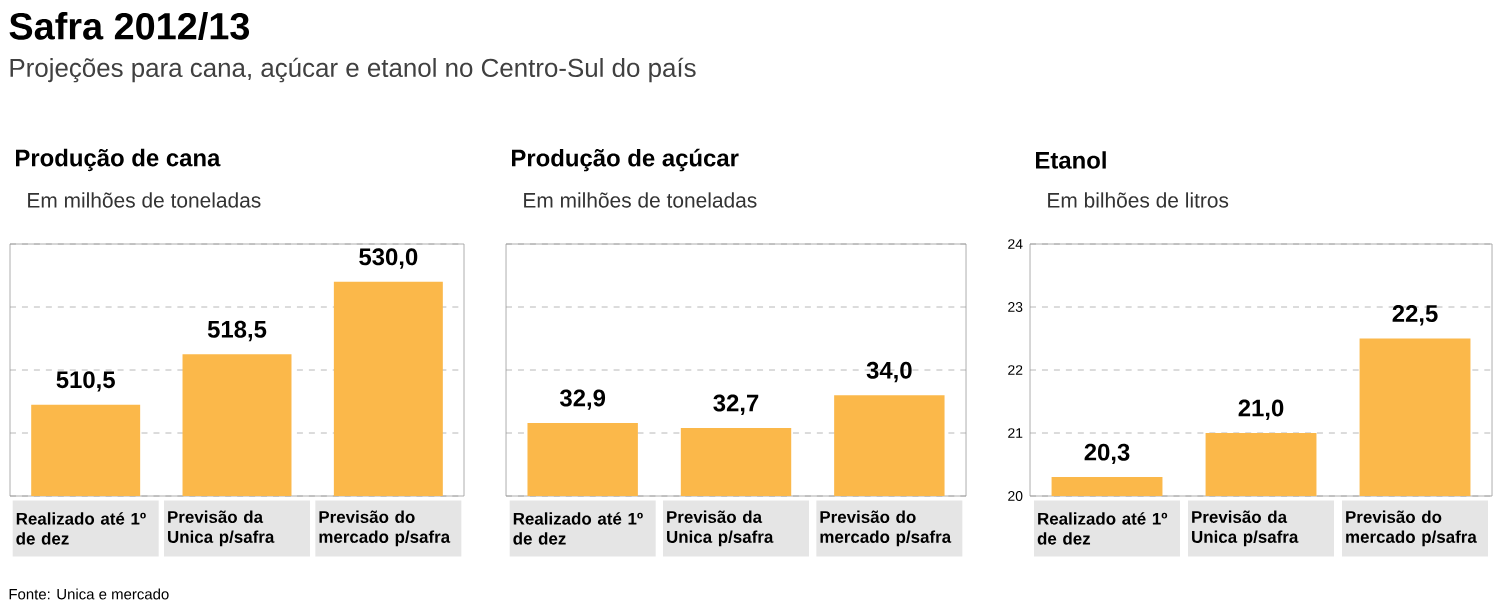 The width and height of the screenshot is (1500, 616). Describe the element at coordinates (1107, 454) in the screenshot. I see `data-label: 20,3` at that location.